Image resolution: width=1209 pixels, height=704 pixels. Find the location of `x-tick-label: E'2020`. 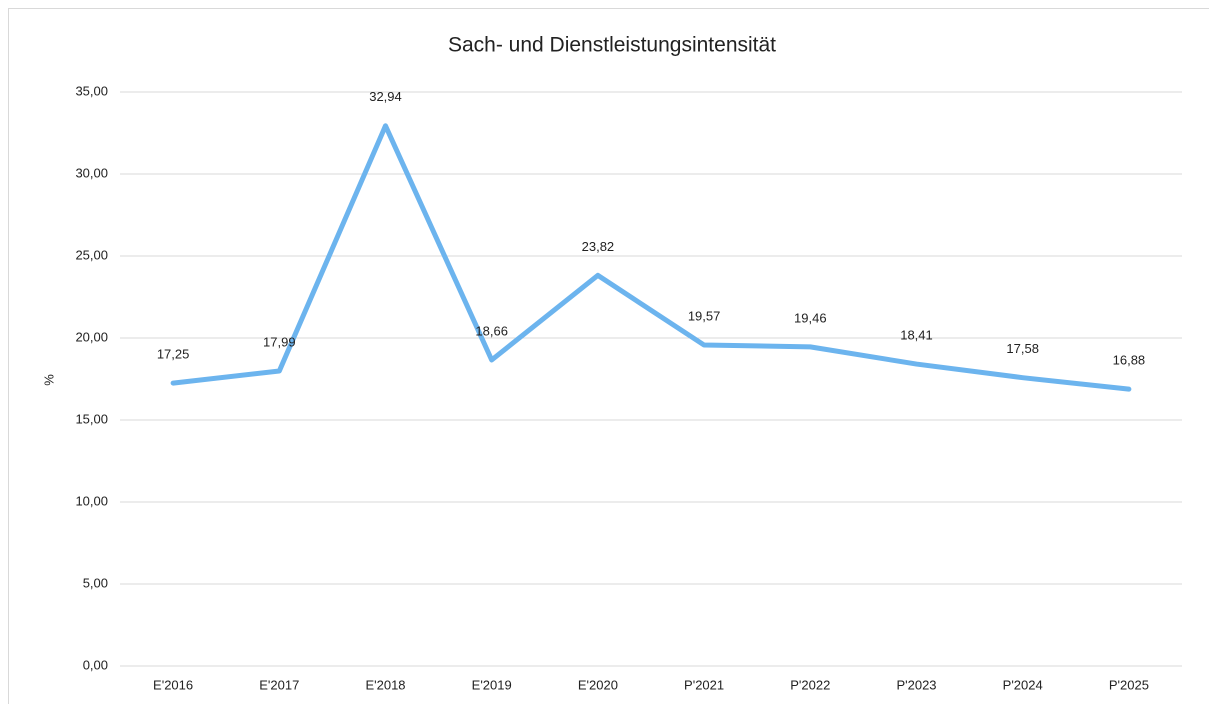

x-tick-label: E'2020 is located at coordinates (598, 684).